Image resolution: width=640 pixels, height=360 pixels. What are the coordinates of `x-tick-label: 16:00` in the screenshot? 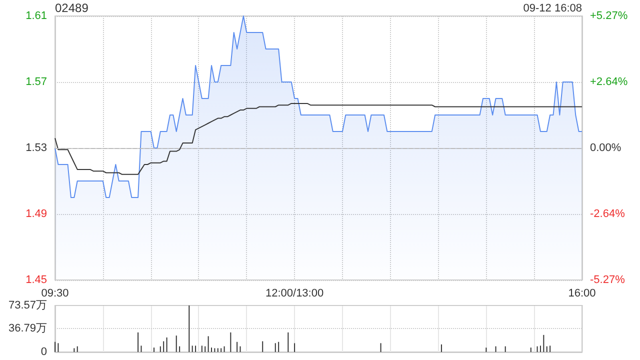 It's located at (582, 294).